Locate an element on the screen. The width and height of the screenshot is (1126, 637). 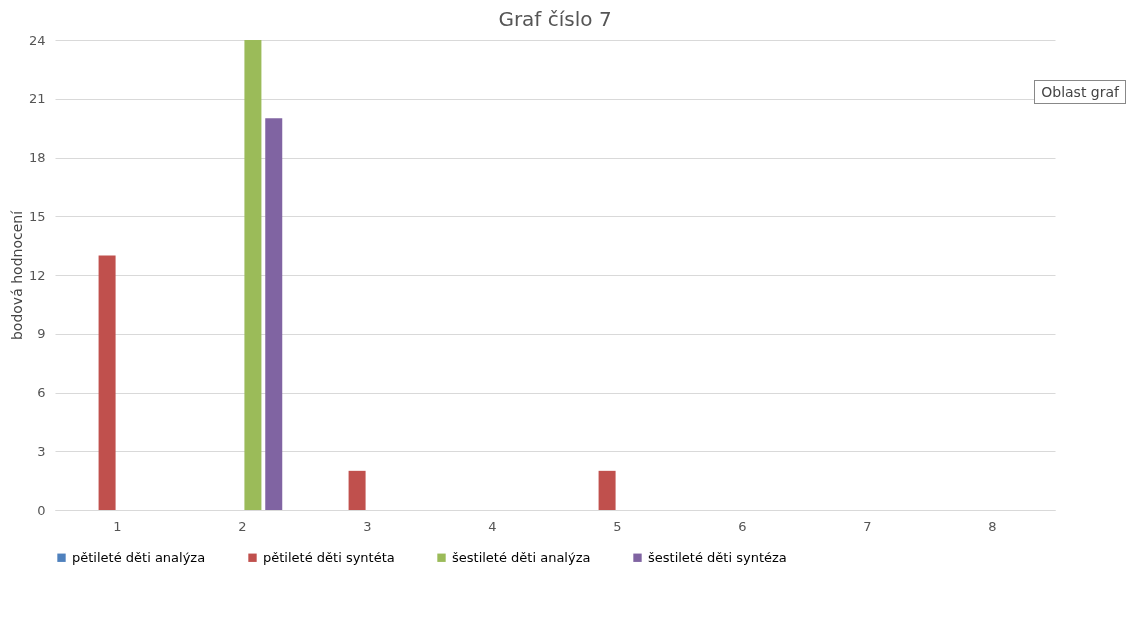
y-tick-label: 9 is located at coordinates (41, 334).